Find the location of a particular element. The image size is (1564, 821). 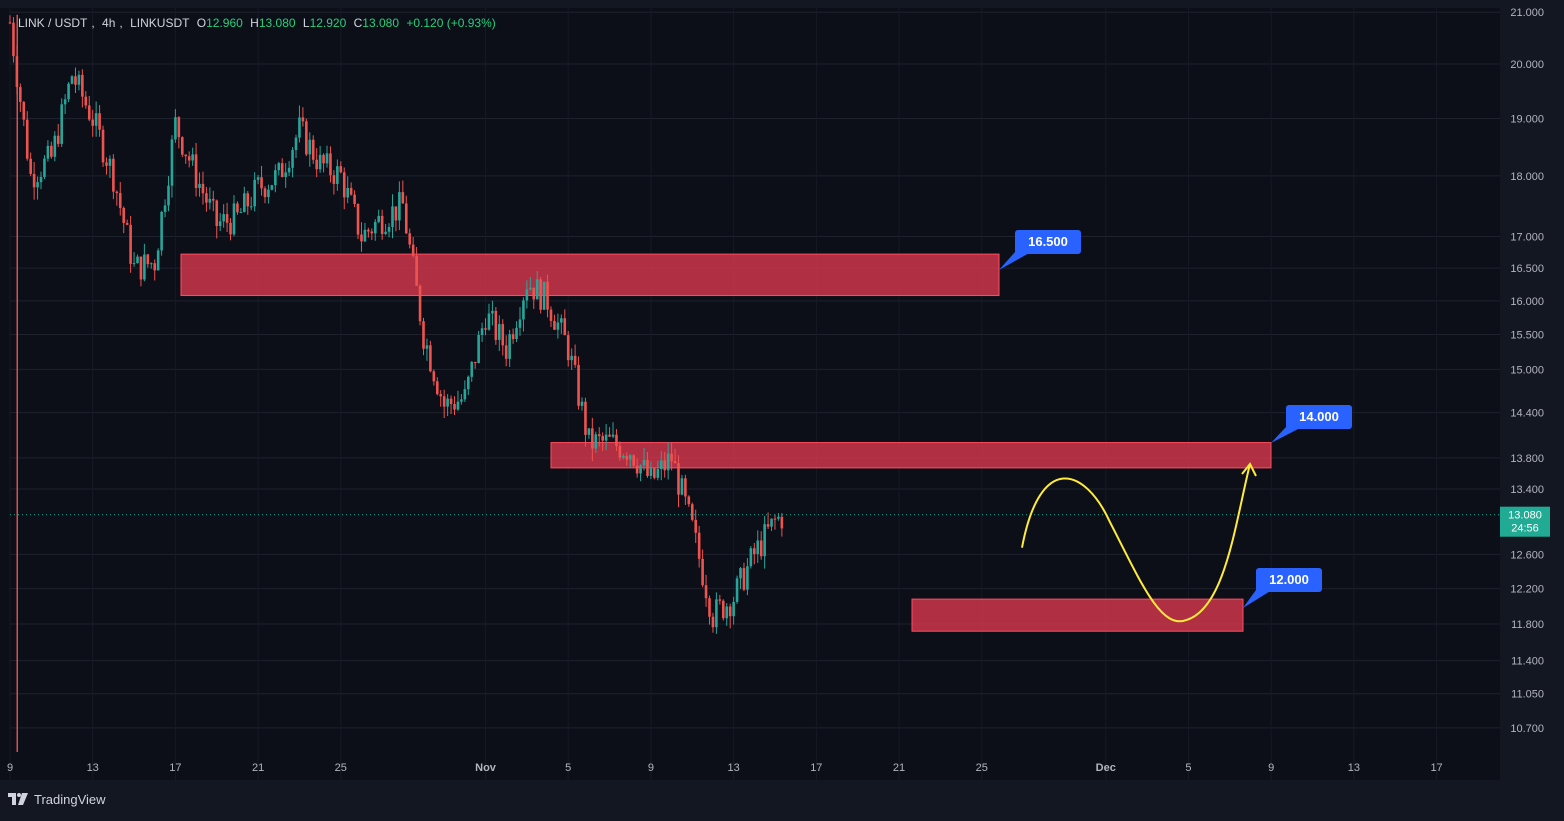

price-tick-label: 14.400 is located at coordinates (1527, 414).